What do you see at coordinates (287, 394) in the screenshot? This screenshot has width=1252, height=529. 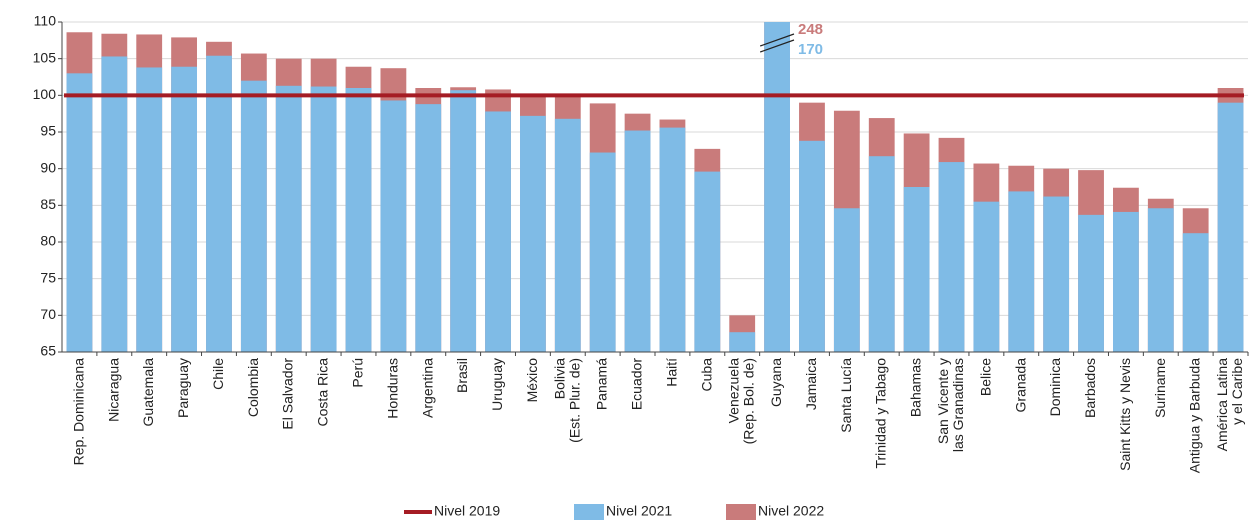 I see `x-tick-label: El Salvador` at bounding box center [287, 394].